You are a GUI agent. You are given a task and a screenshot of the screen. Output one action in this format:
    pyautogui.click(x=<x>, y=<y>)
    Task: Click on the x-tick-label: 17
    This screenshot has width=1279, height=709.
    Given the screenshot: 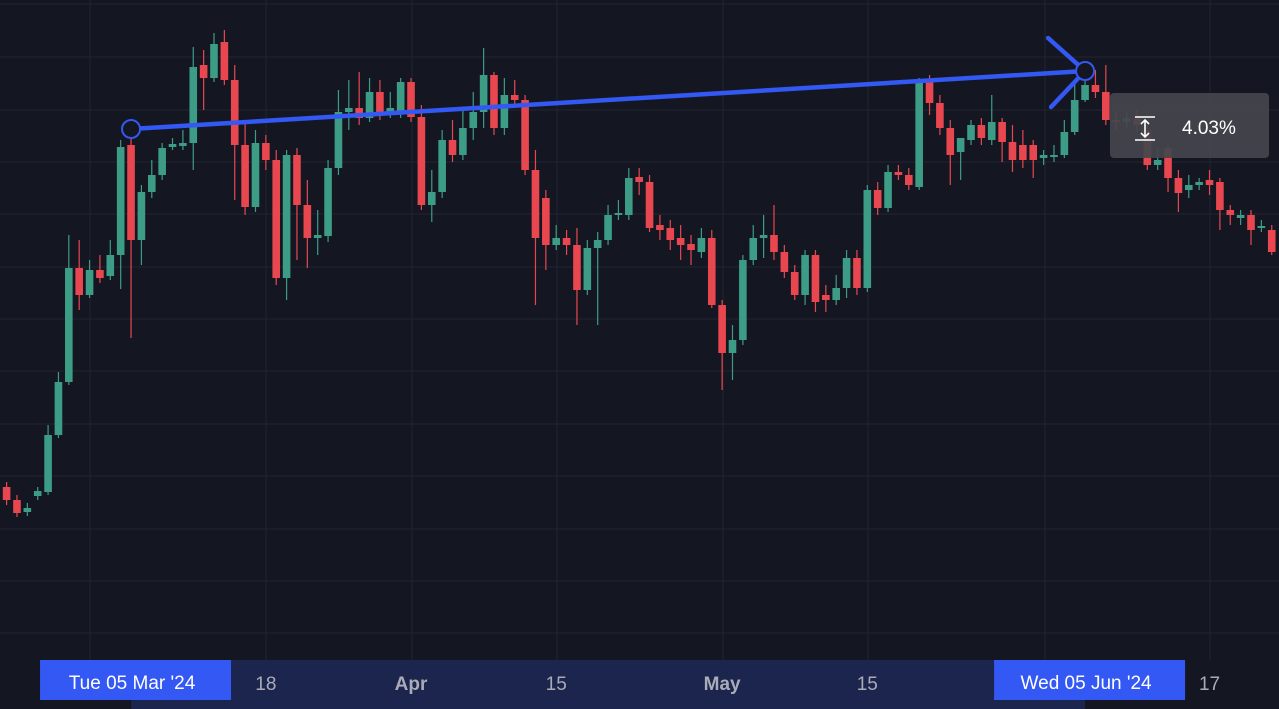 What is the action you would take?
    pyautogui.click(x=1209, y=684)
    